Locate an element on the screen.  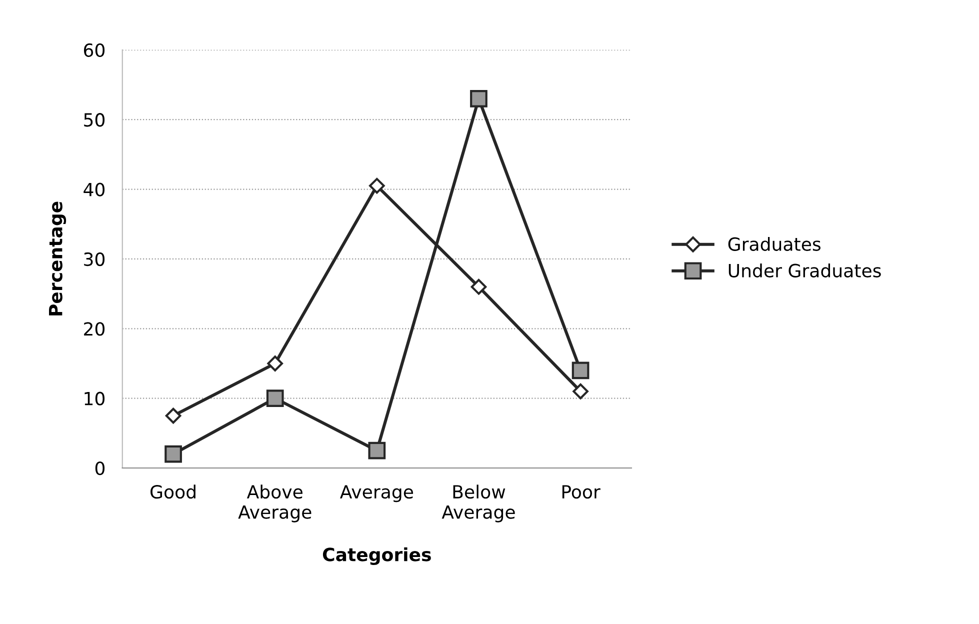
y-tick-label: 40 is located at coordinates (94, 189).